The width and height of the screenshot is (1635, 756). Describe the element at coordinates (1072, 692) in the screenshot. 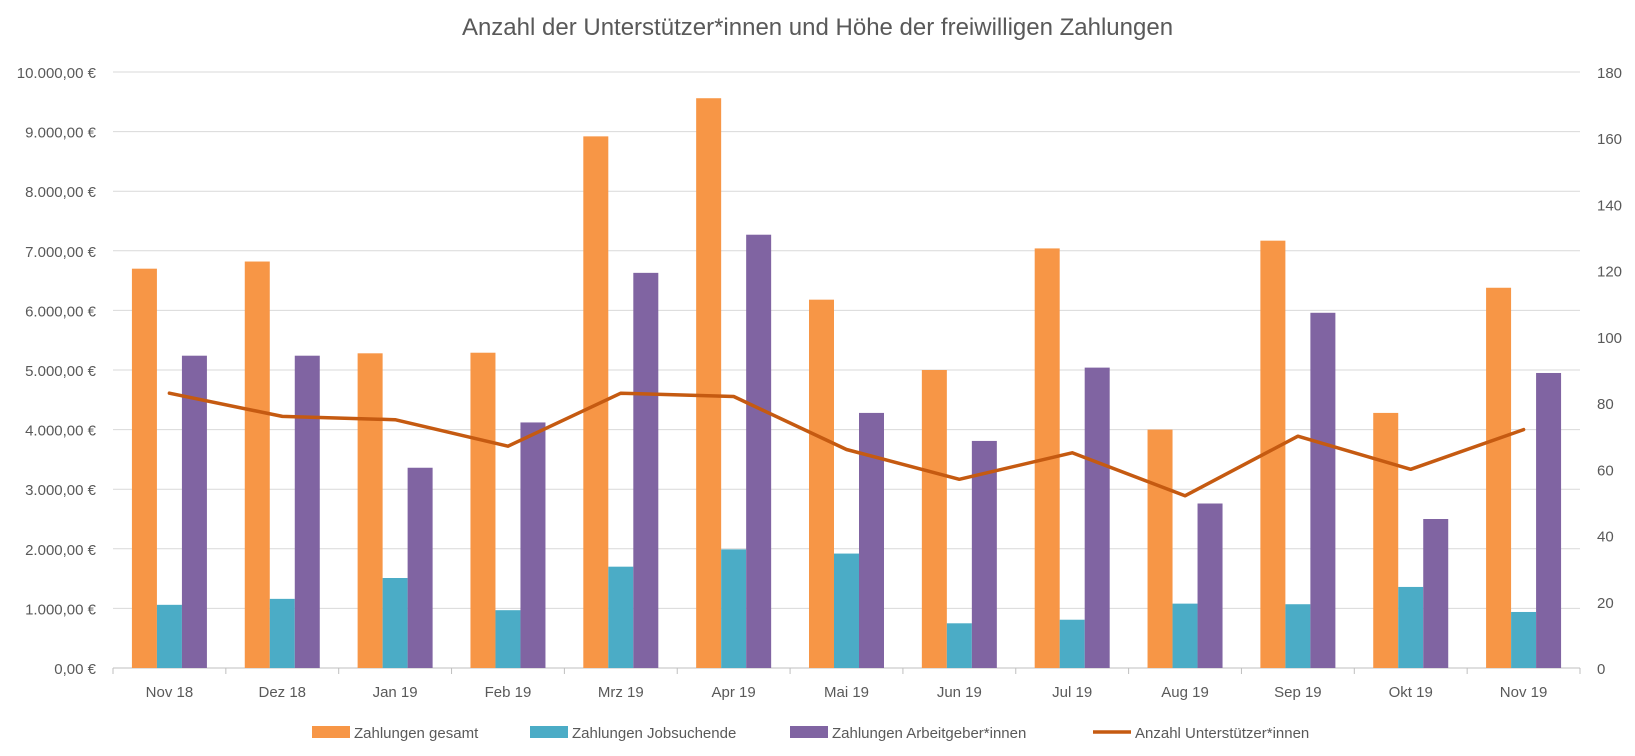

I see `x-tick-label: Jul 19` at that location.